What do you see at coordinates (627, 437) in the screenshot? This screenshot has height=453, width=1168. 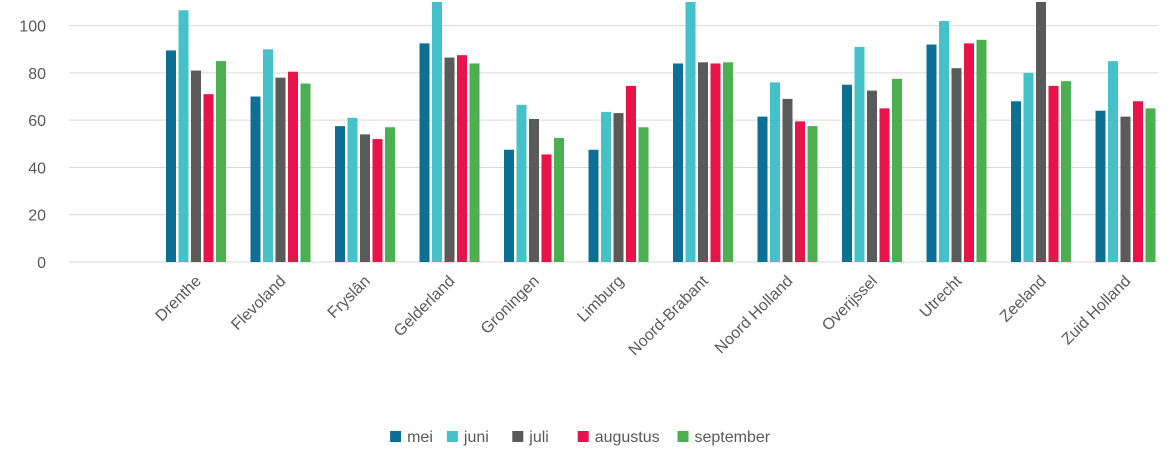 I see `legend-label-augustus: augustus` at bounding box center [627, 437].